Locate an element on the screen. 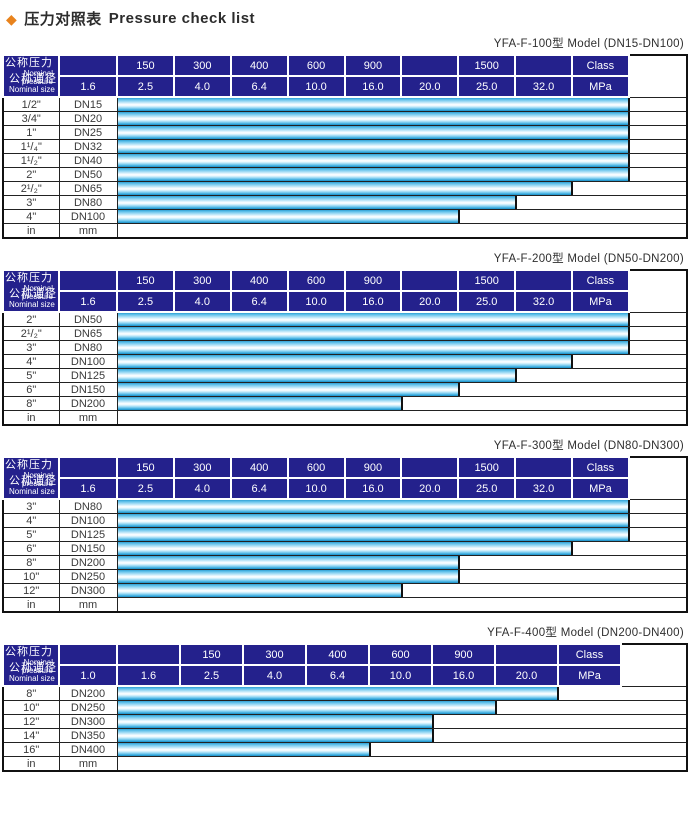  dn-cell: DN250 is located at coordinates (88, 576).